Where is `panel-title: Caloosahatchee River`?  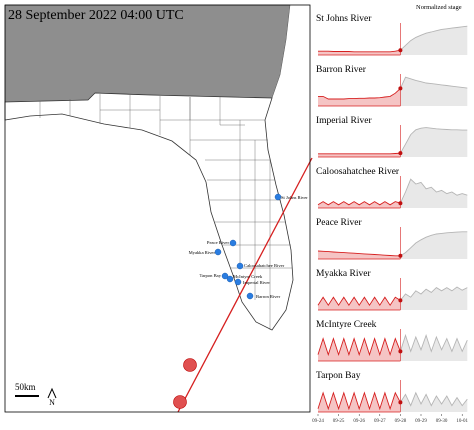
panel-title: Caloosahatchee River is located at coordinates (358, 172).